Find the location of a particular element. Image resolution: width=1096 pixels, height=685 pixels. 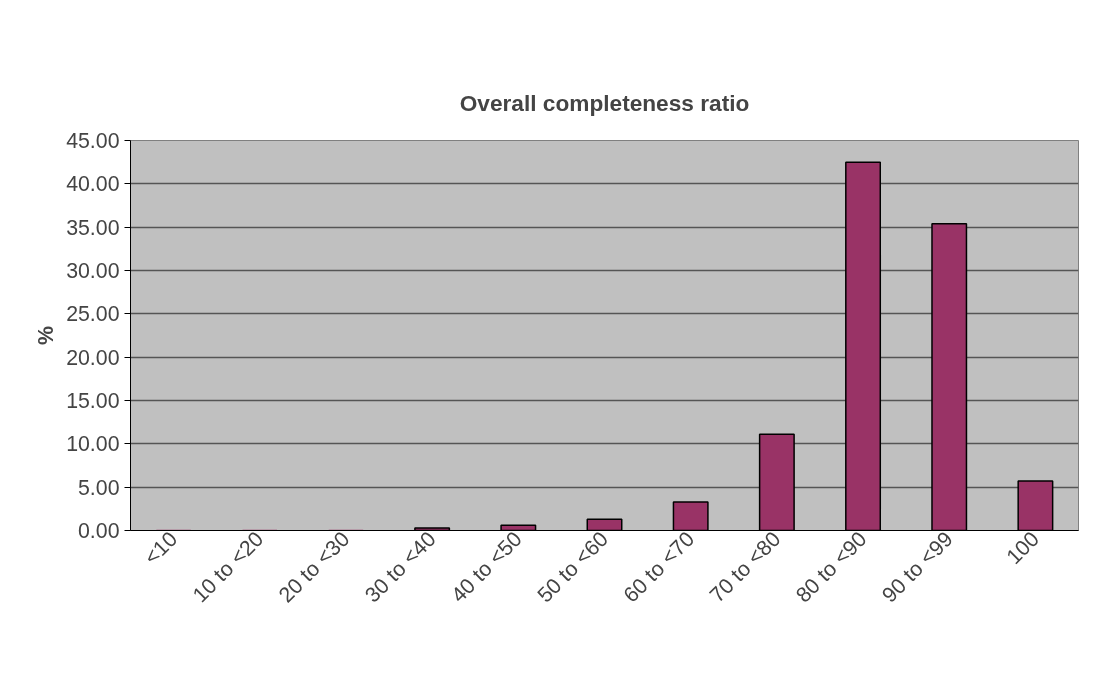

x-tick-label: 20 to <30 is located at coordinates (314, 567).